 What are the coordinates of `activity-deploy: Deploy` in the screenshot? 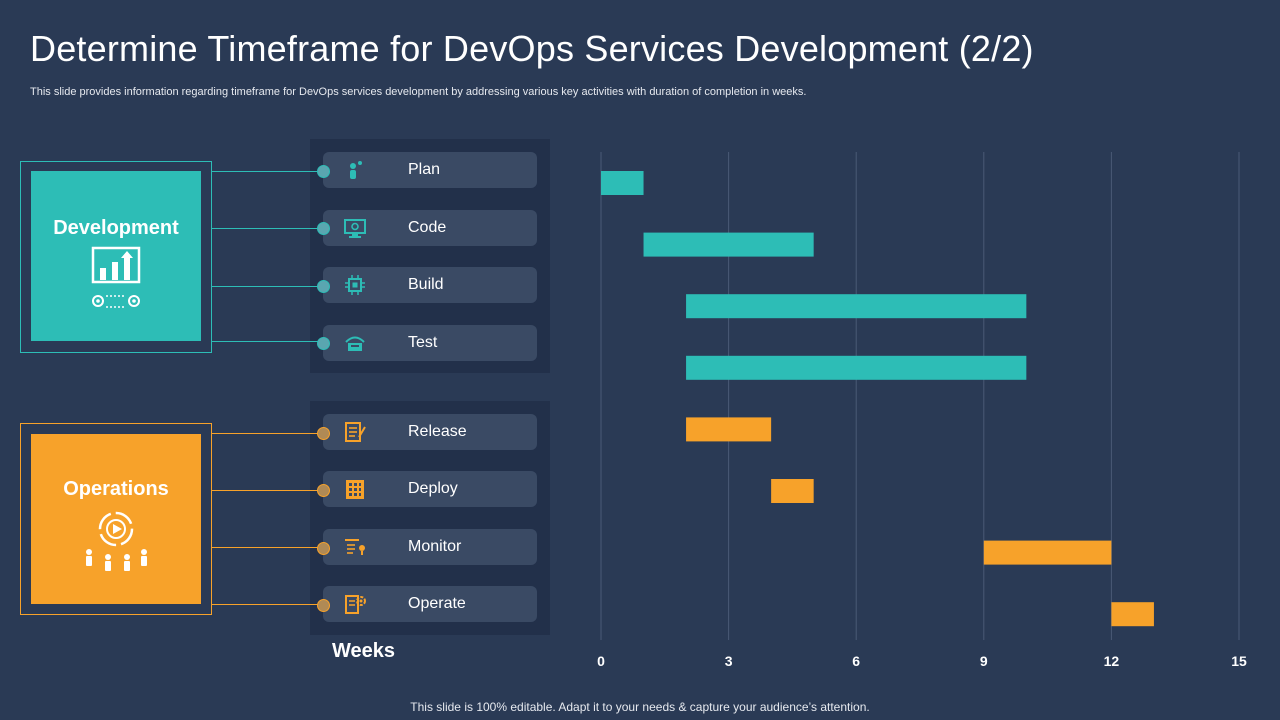 It's located at (430, 489).